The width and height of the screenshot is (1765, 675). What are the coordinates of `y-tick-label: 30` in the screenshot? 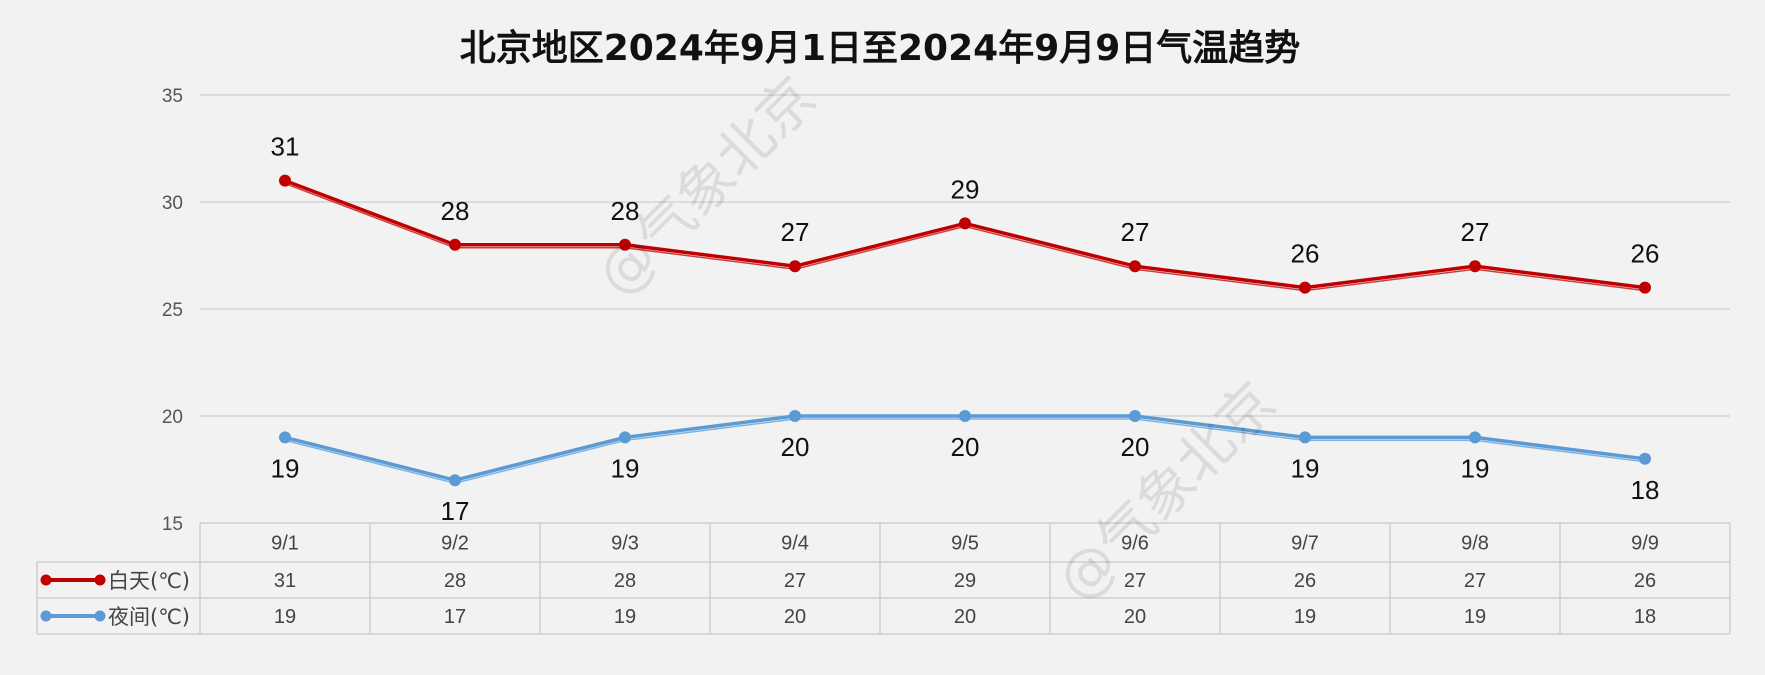 It's located at (172, 203).